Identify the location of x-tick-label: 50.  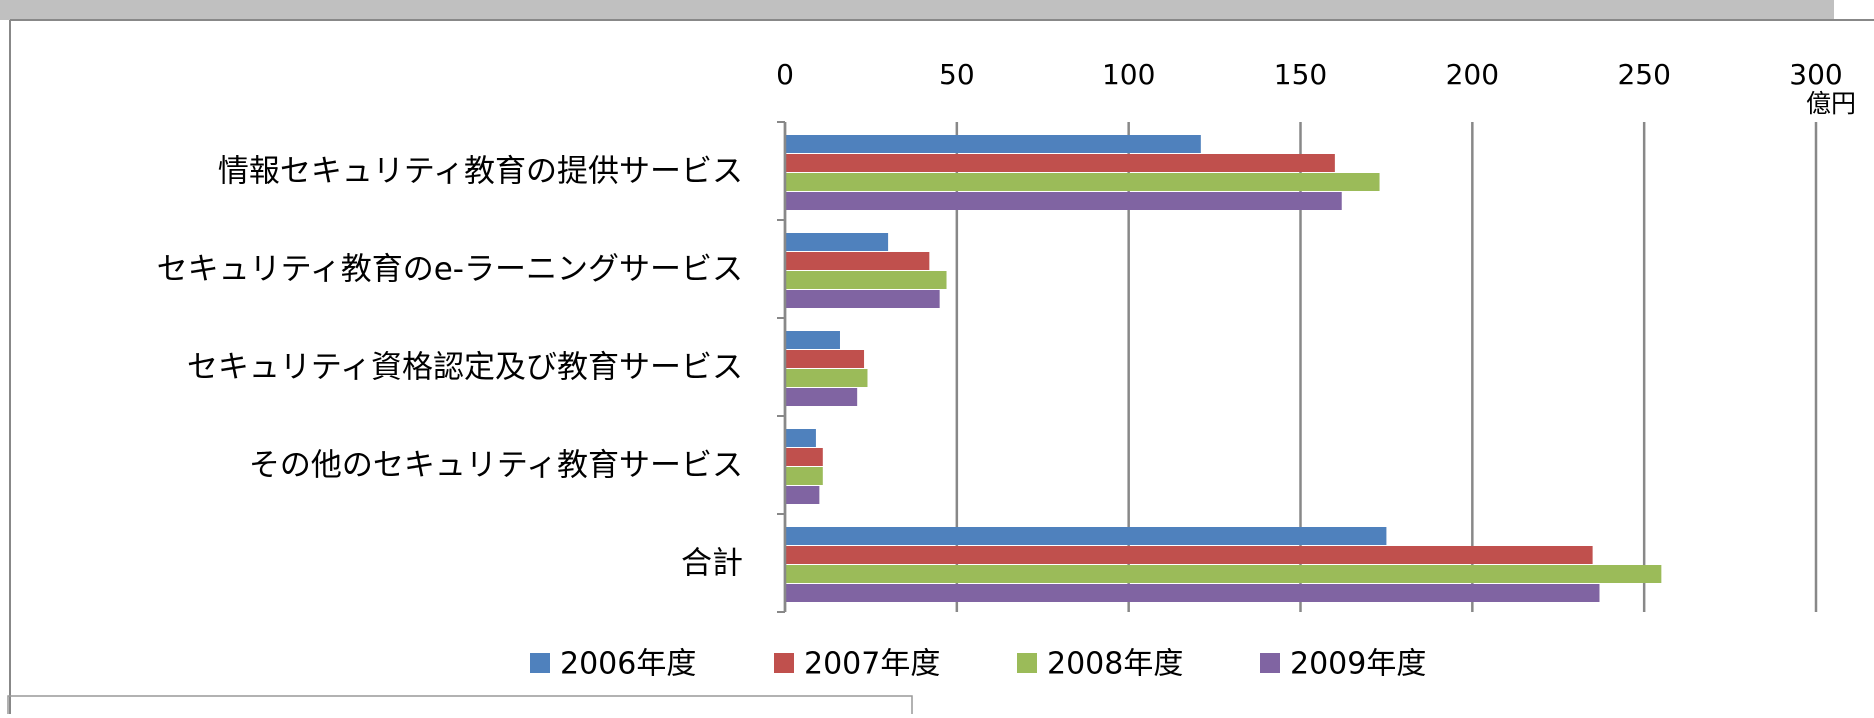
(957, 74).